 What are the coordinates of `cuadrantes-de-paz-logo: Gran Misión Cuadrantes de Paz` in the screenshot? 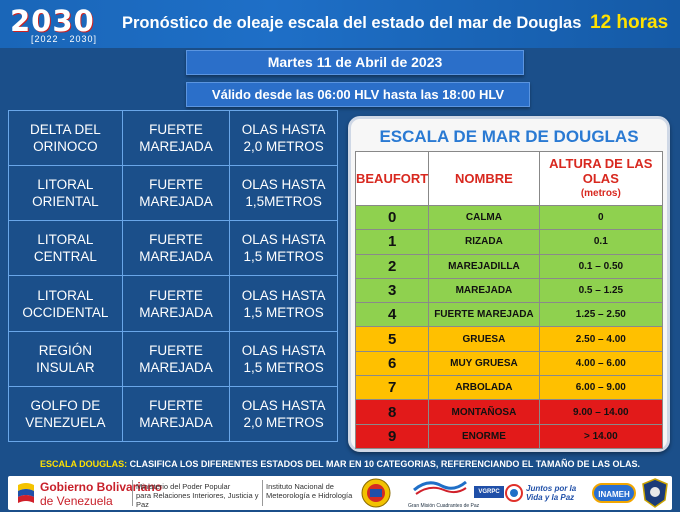 It's located at (444, 493).